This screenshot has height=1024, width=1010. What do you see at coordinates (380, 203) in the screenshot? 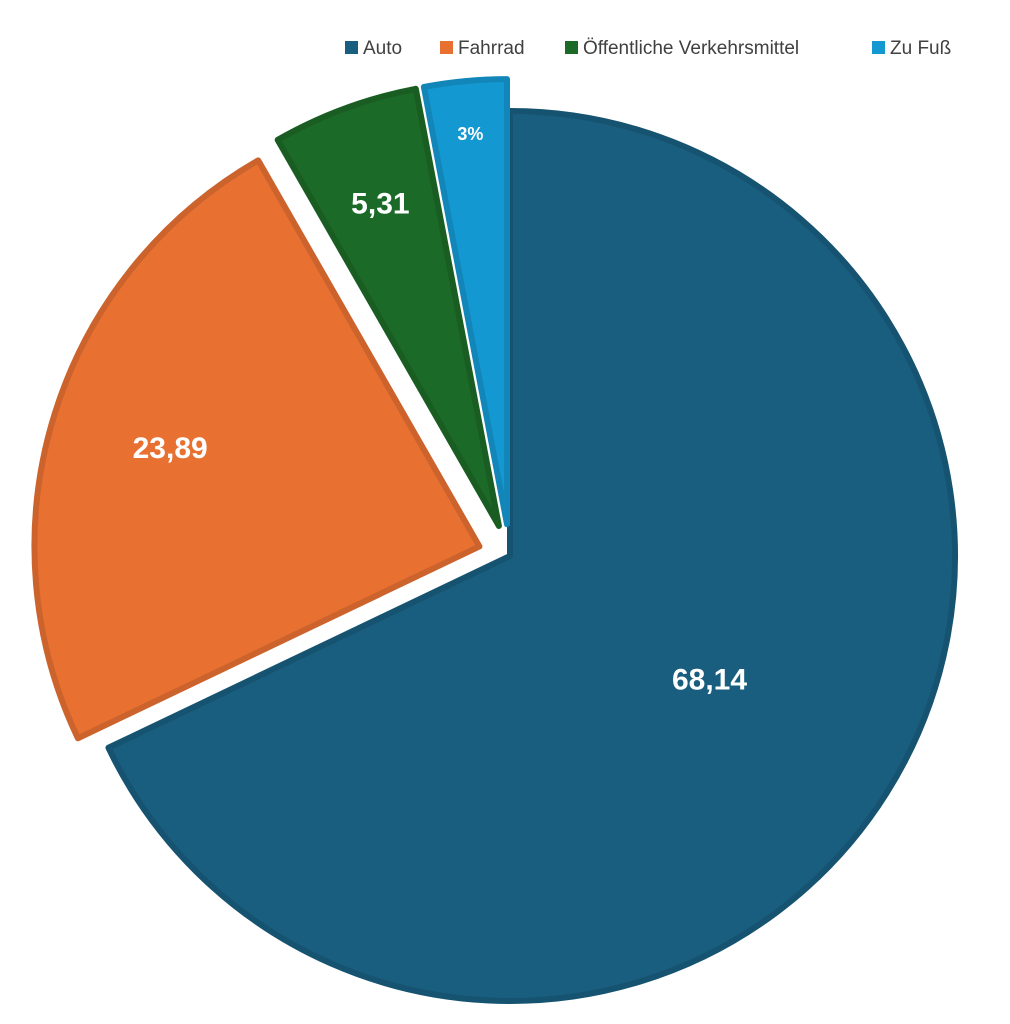
I see `data-label: 5,31` at bounding box center [380, 203].